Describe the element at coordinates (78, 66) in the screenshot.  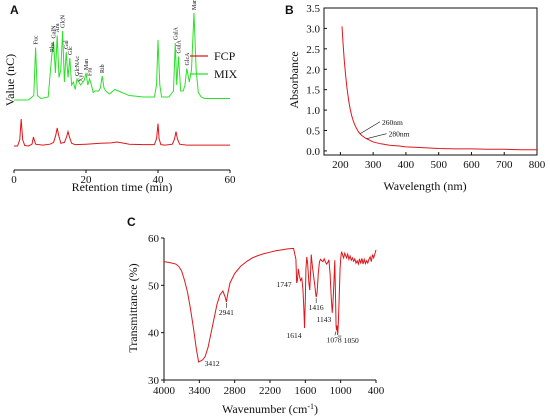
I see `peak-label: GlcNAc` at that location.